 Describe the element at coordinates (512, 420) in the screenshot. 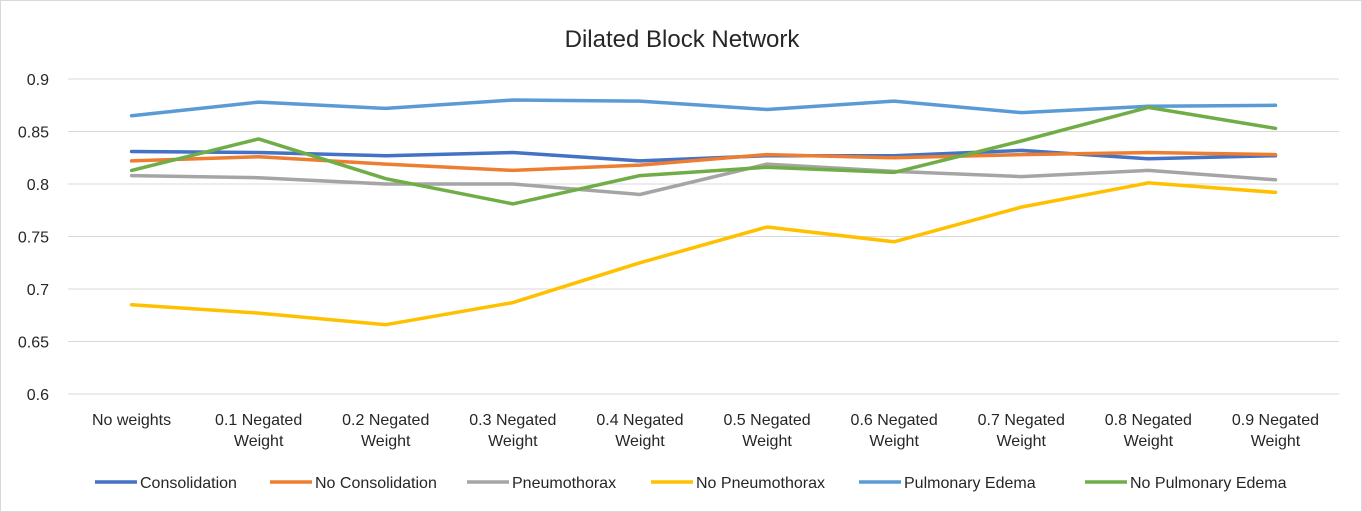

I see `x-tick-label-line: 0.3 Negated` at that location.